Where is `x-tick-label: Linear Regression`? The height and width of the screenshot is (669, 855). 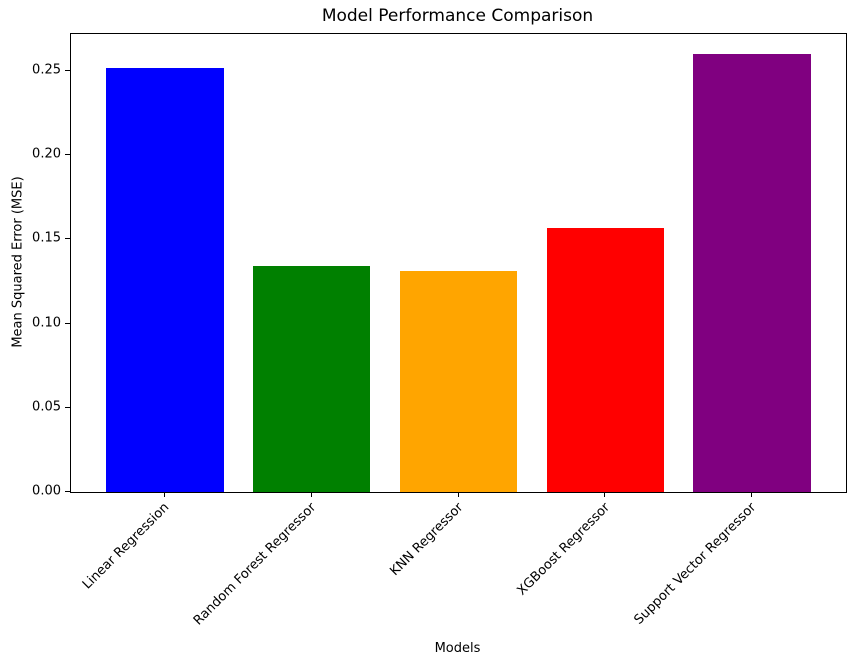 x-tick-label: Linear Regression is located at coordinates (126, 546).